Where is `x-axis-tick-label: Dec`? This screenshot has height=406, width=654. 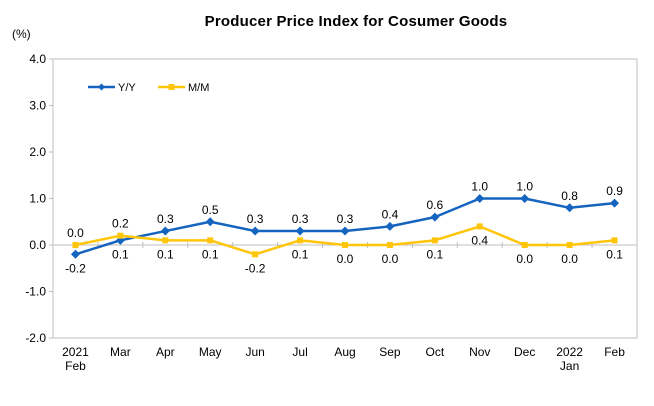 x-axis-tick-label: Dec is located at coordinates (524, 352).